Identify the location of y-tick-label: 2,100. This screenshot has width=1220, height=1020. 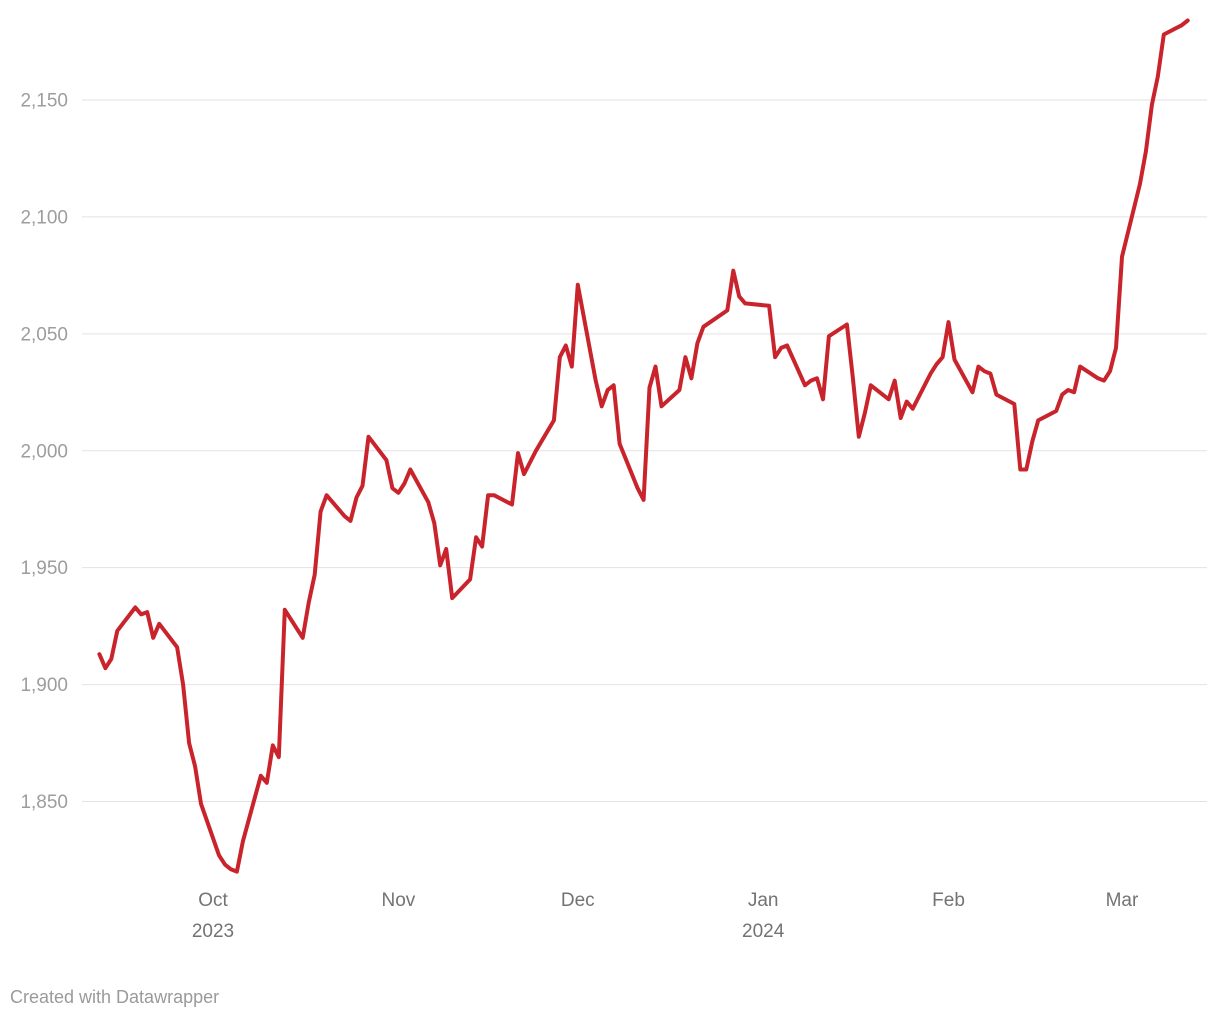
(44, 217).